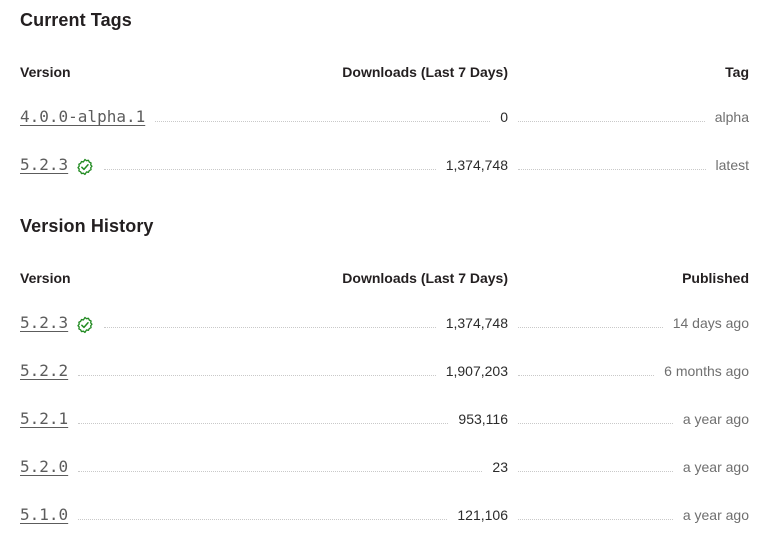 The width and height of the screenshot is (779, 543). What do you see at coordinates (710, 323) in the screenshot?
I see `published-label: 14 days ago` at bounding box center [710, 323].